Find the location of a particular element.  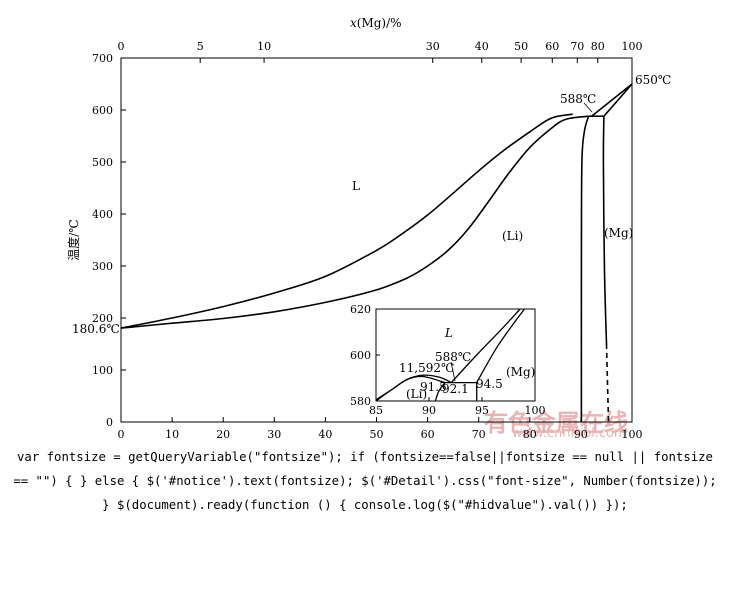

inset-maximum-label: 11,592℃ is located at coordinates (426, 368).